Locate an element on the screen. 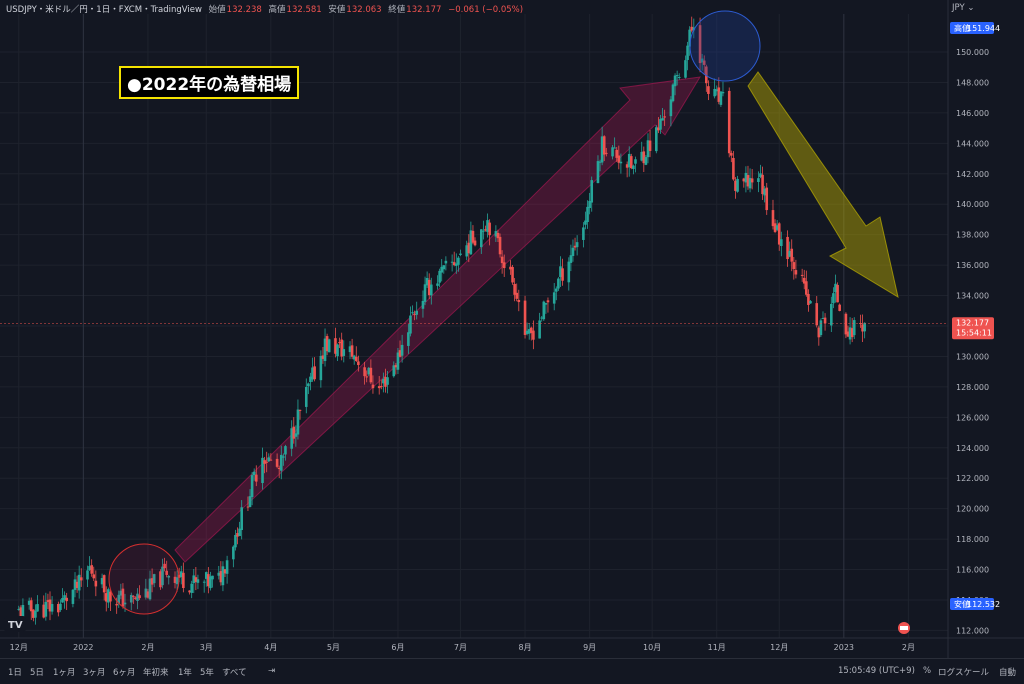 The width and height of the screenshot is (1024, 684). x-tick-label: 2月 is located at coordinates (908, 647).